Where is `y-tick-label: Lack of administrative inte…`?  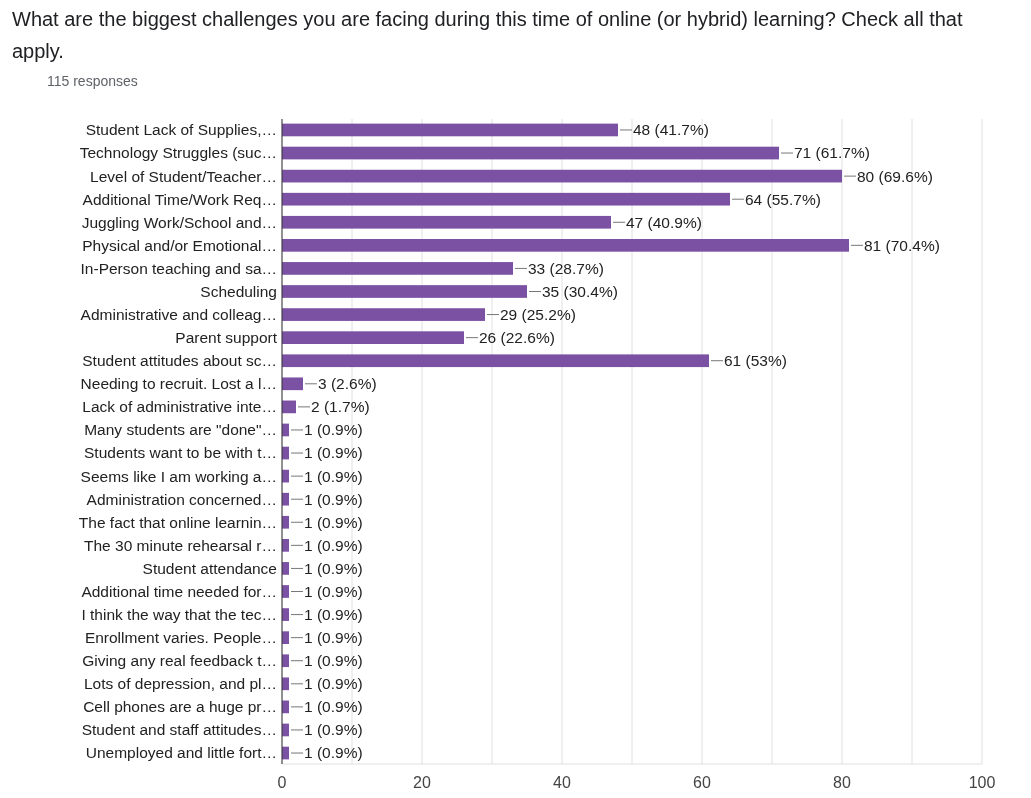 y-tick-label: Lack of administrative inte… is located at coordinates (179, 407).